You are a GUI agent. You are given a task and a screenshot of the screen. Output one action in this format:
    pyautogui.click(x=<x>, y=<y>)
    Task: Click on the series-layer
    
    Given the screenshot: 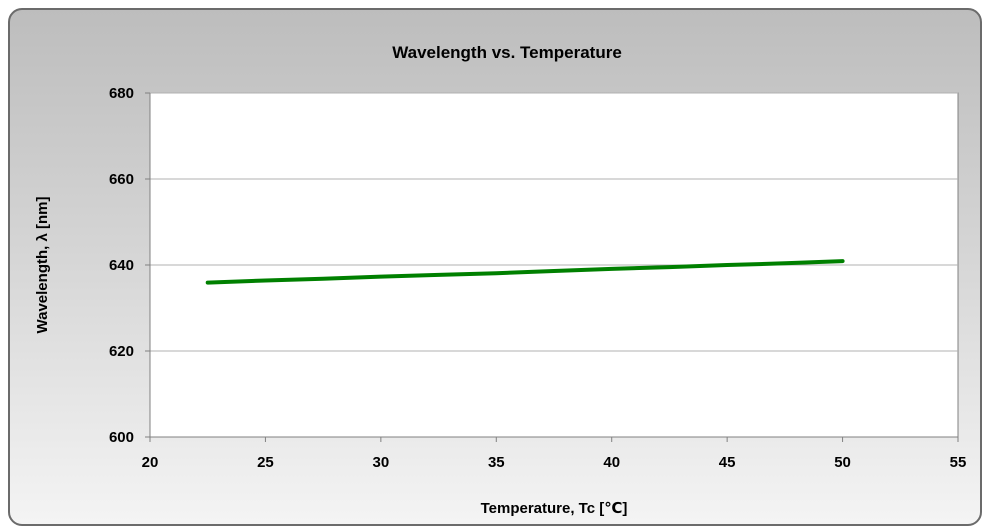 What is the action you would take?
    pyautogui.click(x=525, y=272)
    